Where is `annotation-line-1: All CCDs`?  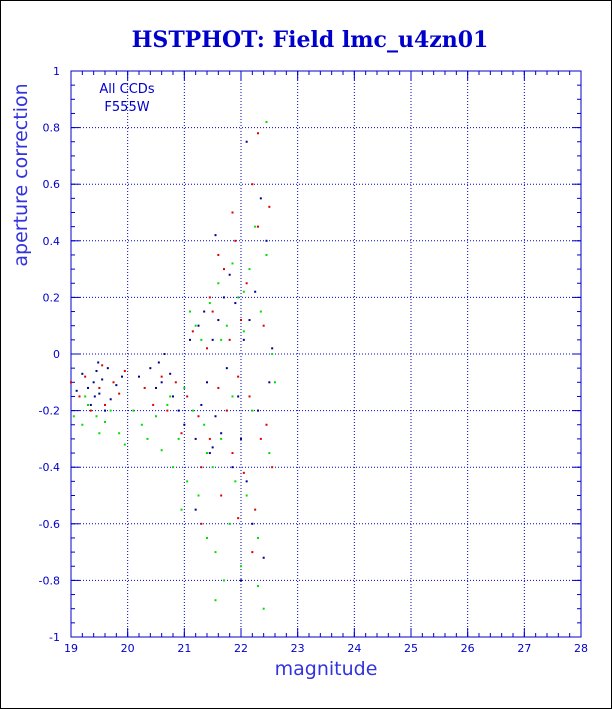 annotation-line-1: All CCDs is located at coordinates (126, 89).